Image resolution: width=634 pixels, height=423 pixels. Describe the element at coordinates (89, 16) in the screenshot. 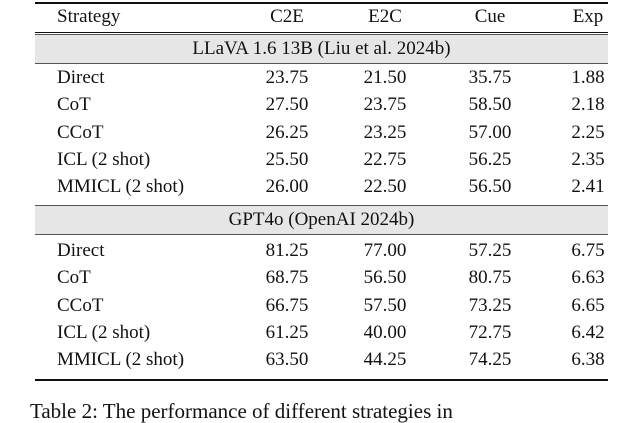

I see `header-cell: Strategy` at that location.